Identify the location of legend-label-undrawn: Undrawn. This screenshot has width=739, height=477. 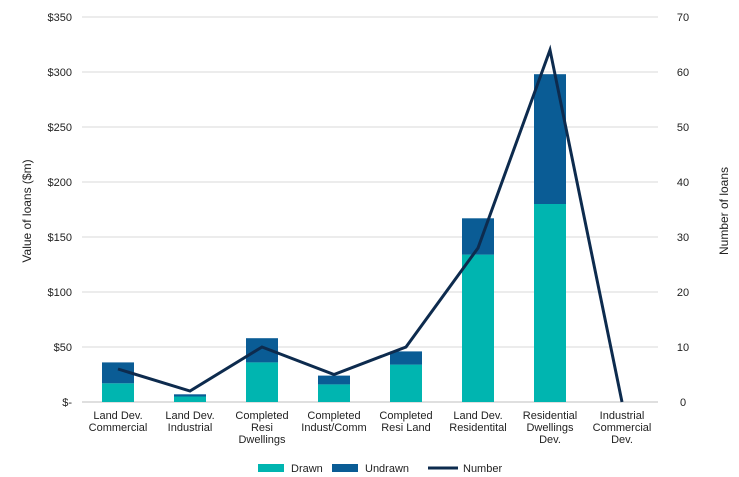
(387, 469).